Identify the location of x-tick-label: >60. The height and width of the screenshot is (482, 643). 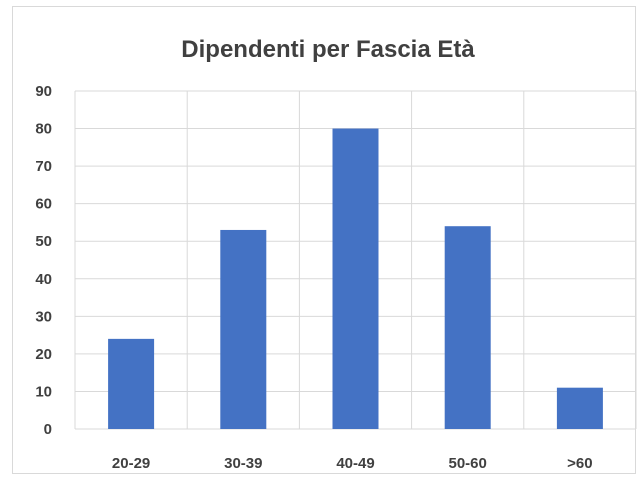
(579, 463).